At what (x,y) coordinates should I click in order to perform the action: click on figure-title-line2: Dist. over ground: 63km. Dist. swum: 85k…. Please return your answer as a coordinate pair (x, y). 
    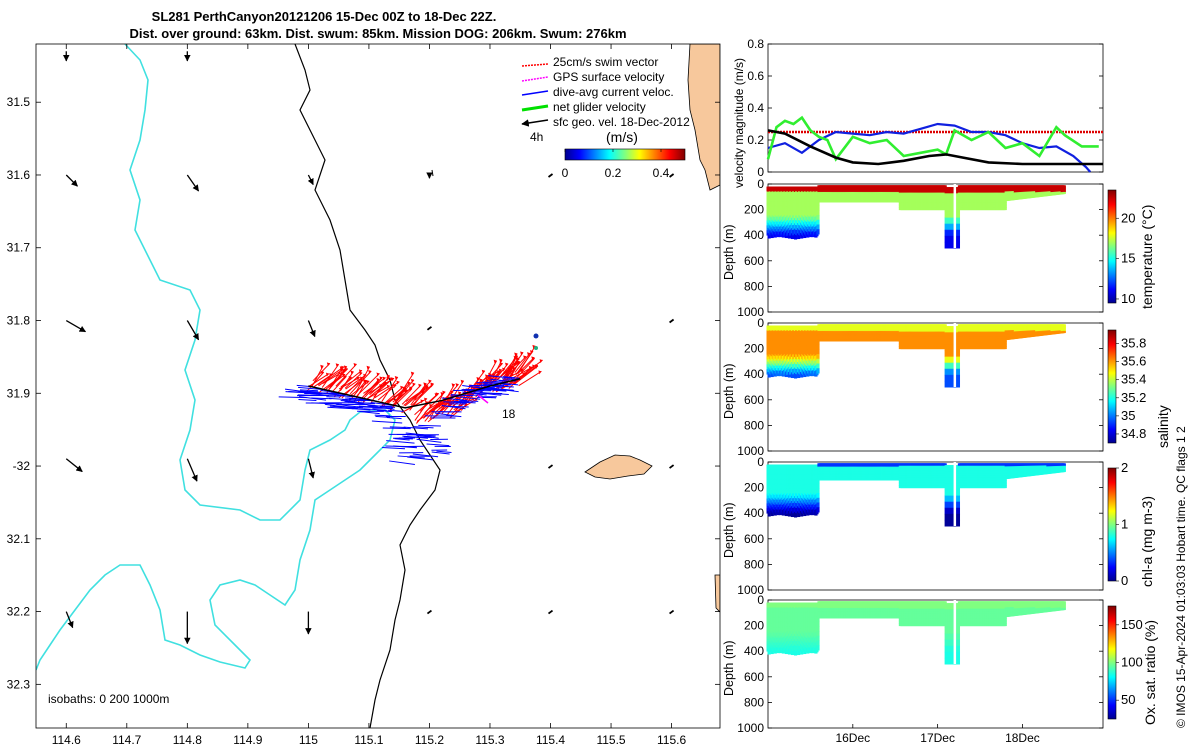
    Looking at the image, I should click on (377, 33).